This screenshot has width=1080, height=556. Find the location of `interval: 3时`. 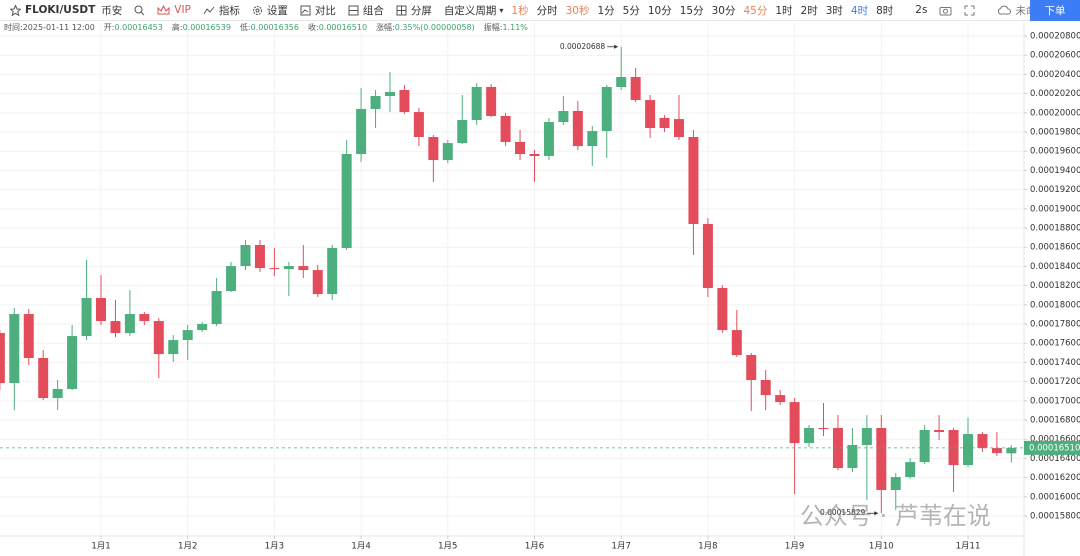

interval: 3时 is located at coordinates (834, 10).